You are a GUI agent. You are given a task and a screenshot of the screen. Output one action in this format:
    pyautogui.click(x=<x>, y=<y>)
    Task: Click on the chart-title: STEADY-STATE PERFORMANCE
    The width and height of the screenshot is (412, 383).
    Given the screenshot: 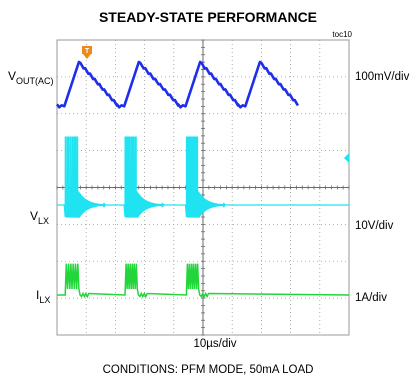 What is the action you would take?
    pyautogui.click(x=208, y=17)
    